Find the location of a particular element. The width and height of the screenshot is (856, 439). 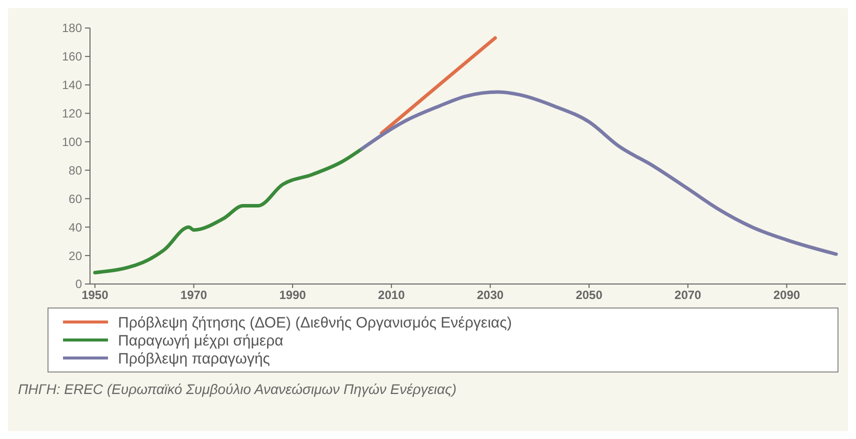

line-series is located at coordinates (228, 210).